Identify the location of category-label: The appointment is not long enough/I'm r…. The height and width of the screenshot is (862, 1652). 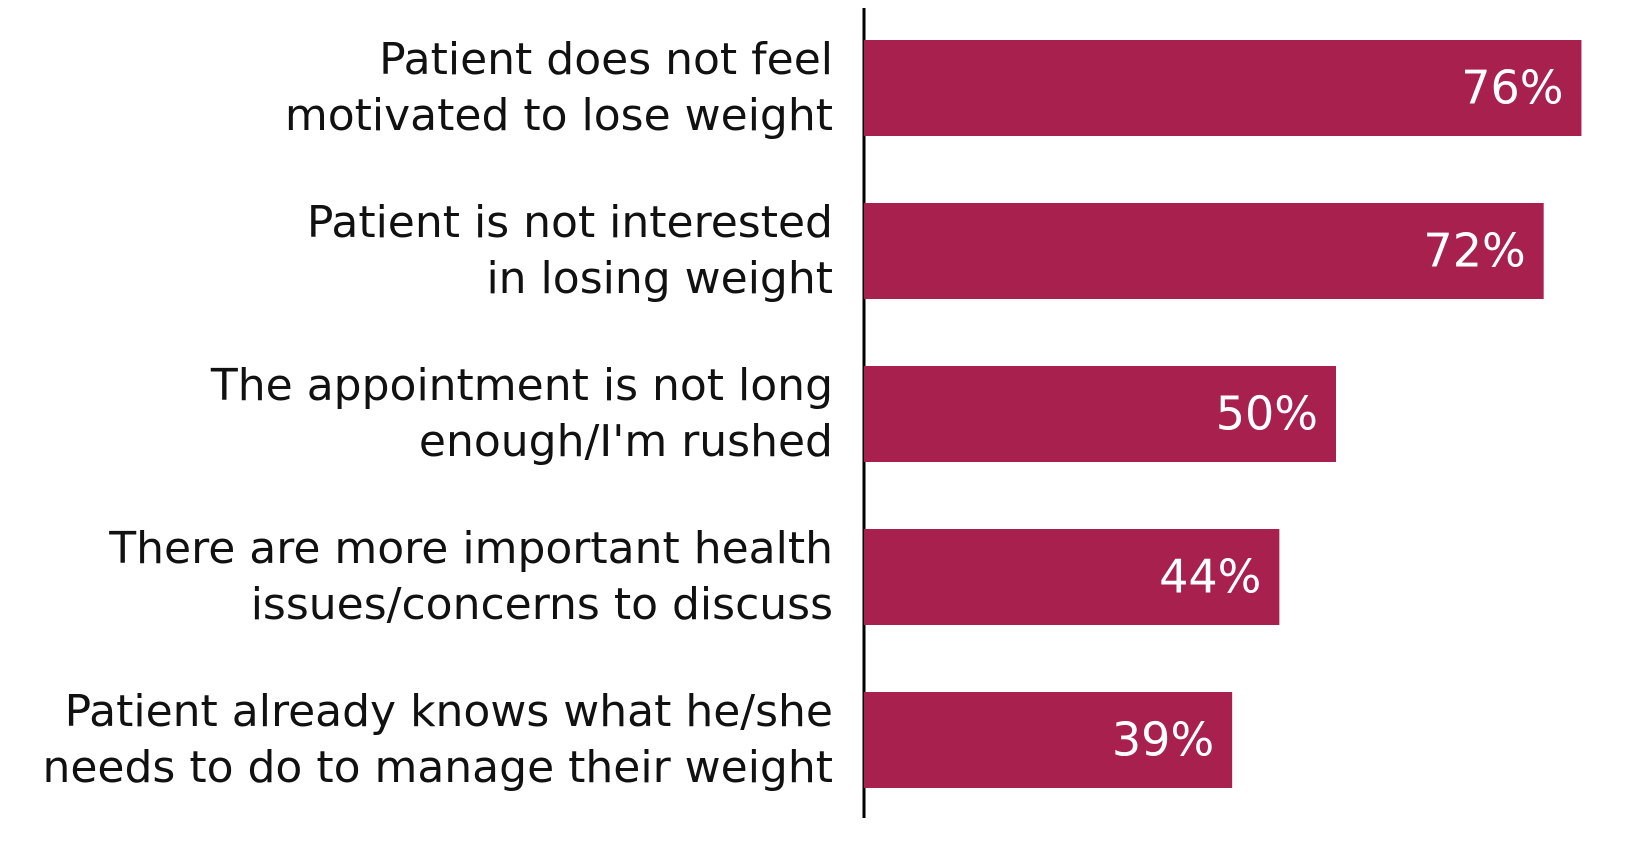
(521, 413).